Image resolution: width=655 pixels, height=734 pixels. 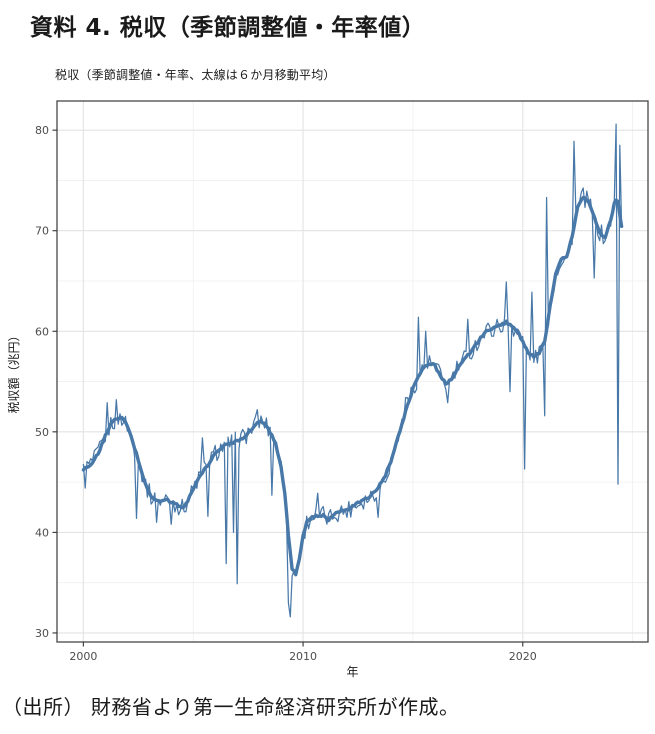 I want to click on y-tick-label: 70, so click(x=42, y=231).